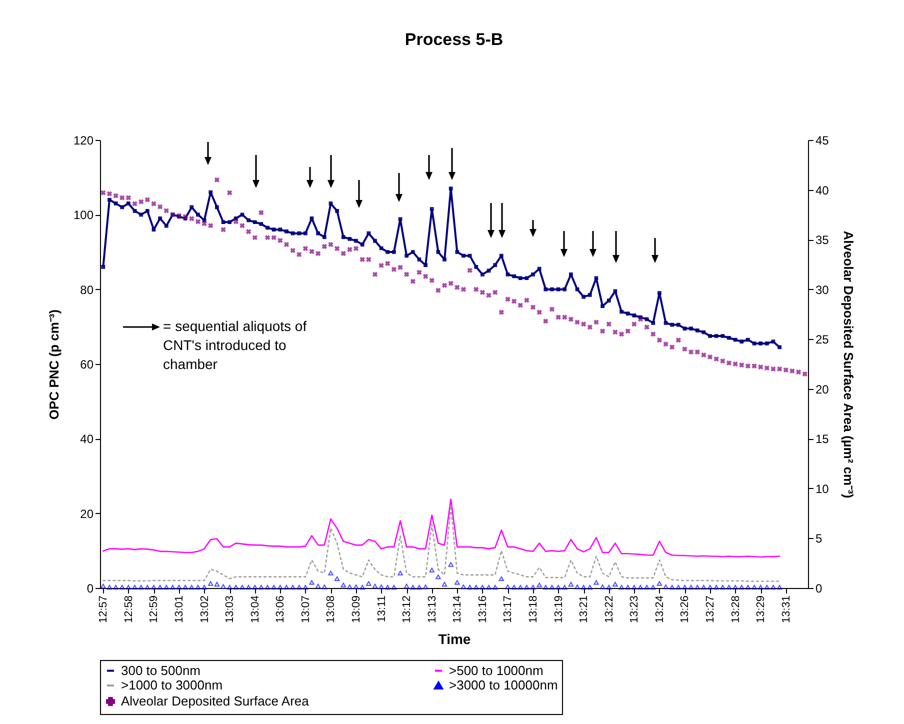  What do you see at coordinates (685, 610) in the screenshot?
I see `x-tick-label: 13:26` at bounding box center [685, 610].